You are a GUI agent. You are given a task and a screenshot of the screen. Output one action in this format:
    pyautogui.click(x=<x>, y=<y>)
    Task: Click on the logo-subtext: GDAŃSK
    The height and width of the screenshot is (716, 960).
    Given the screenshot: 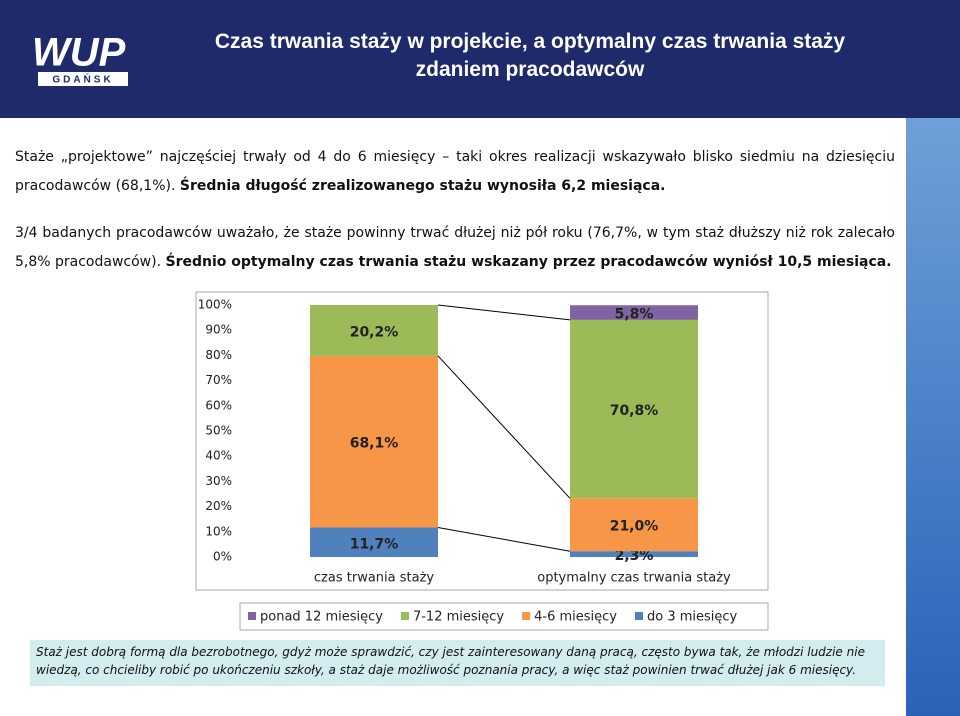 What is the action you would take?
    pyautogui.click(x=82, y=79)
    